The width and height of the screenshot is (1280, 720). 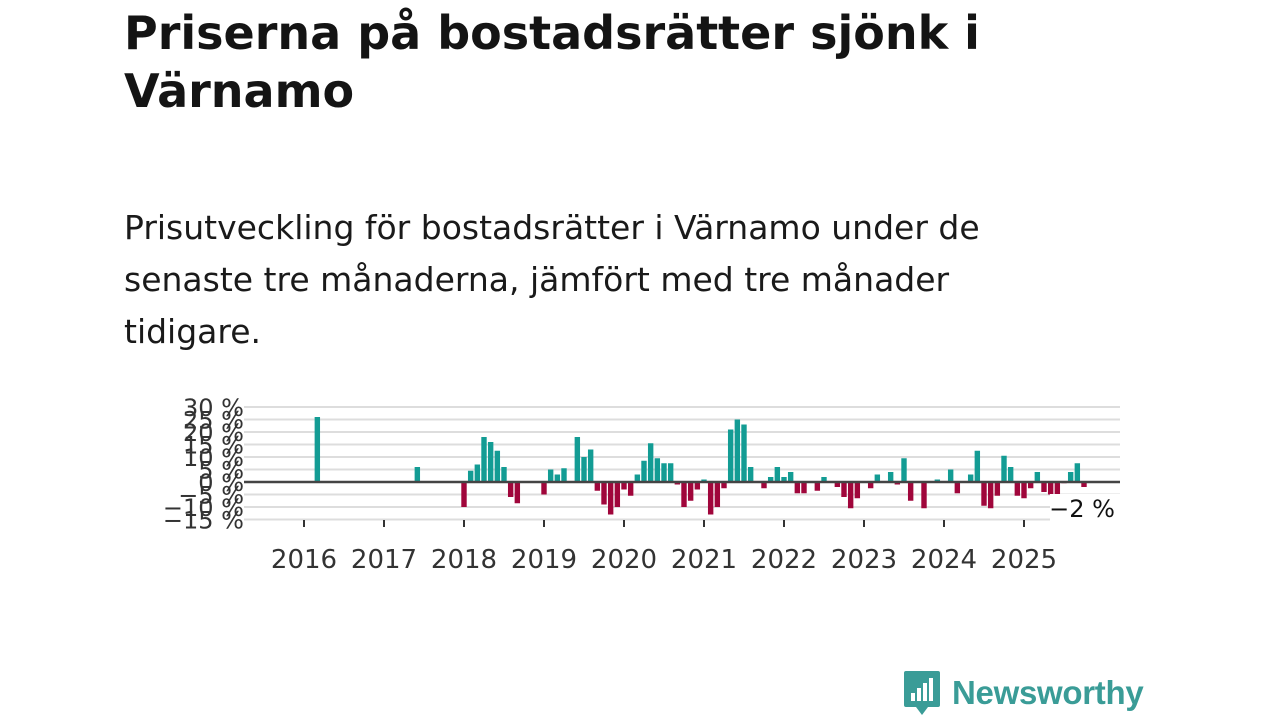 I want to click on x-tick-label: 2024, so click(x=944, y=560).